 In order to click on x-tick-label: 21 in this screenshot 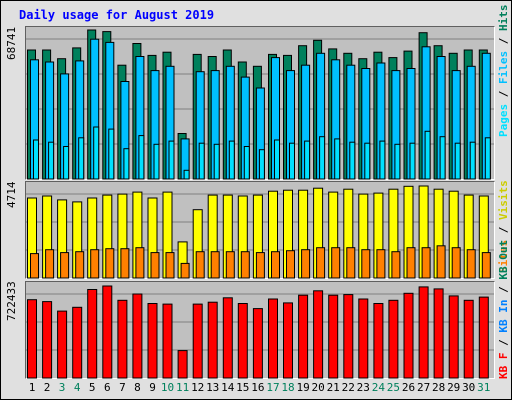, I will do `click(333, 387)`.